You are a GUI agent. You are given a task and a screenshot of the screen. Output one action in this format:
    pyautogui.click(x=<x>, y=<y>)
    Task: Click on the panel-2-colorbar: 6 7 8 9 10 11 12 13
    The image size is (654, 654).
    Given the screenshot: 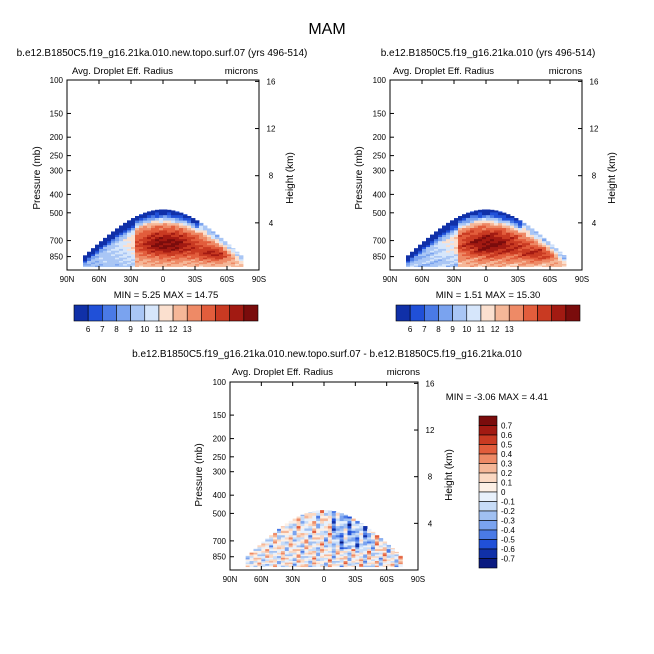 What is the action you would take?
    pyautogui.click(x=488, y=319)
    